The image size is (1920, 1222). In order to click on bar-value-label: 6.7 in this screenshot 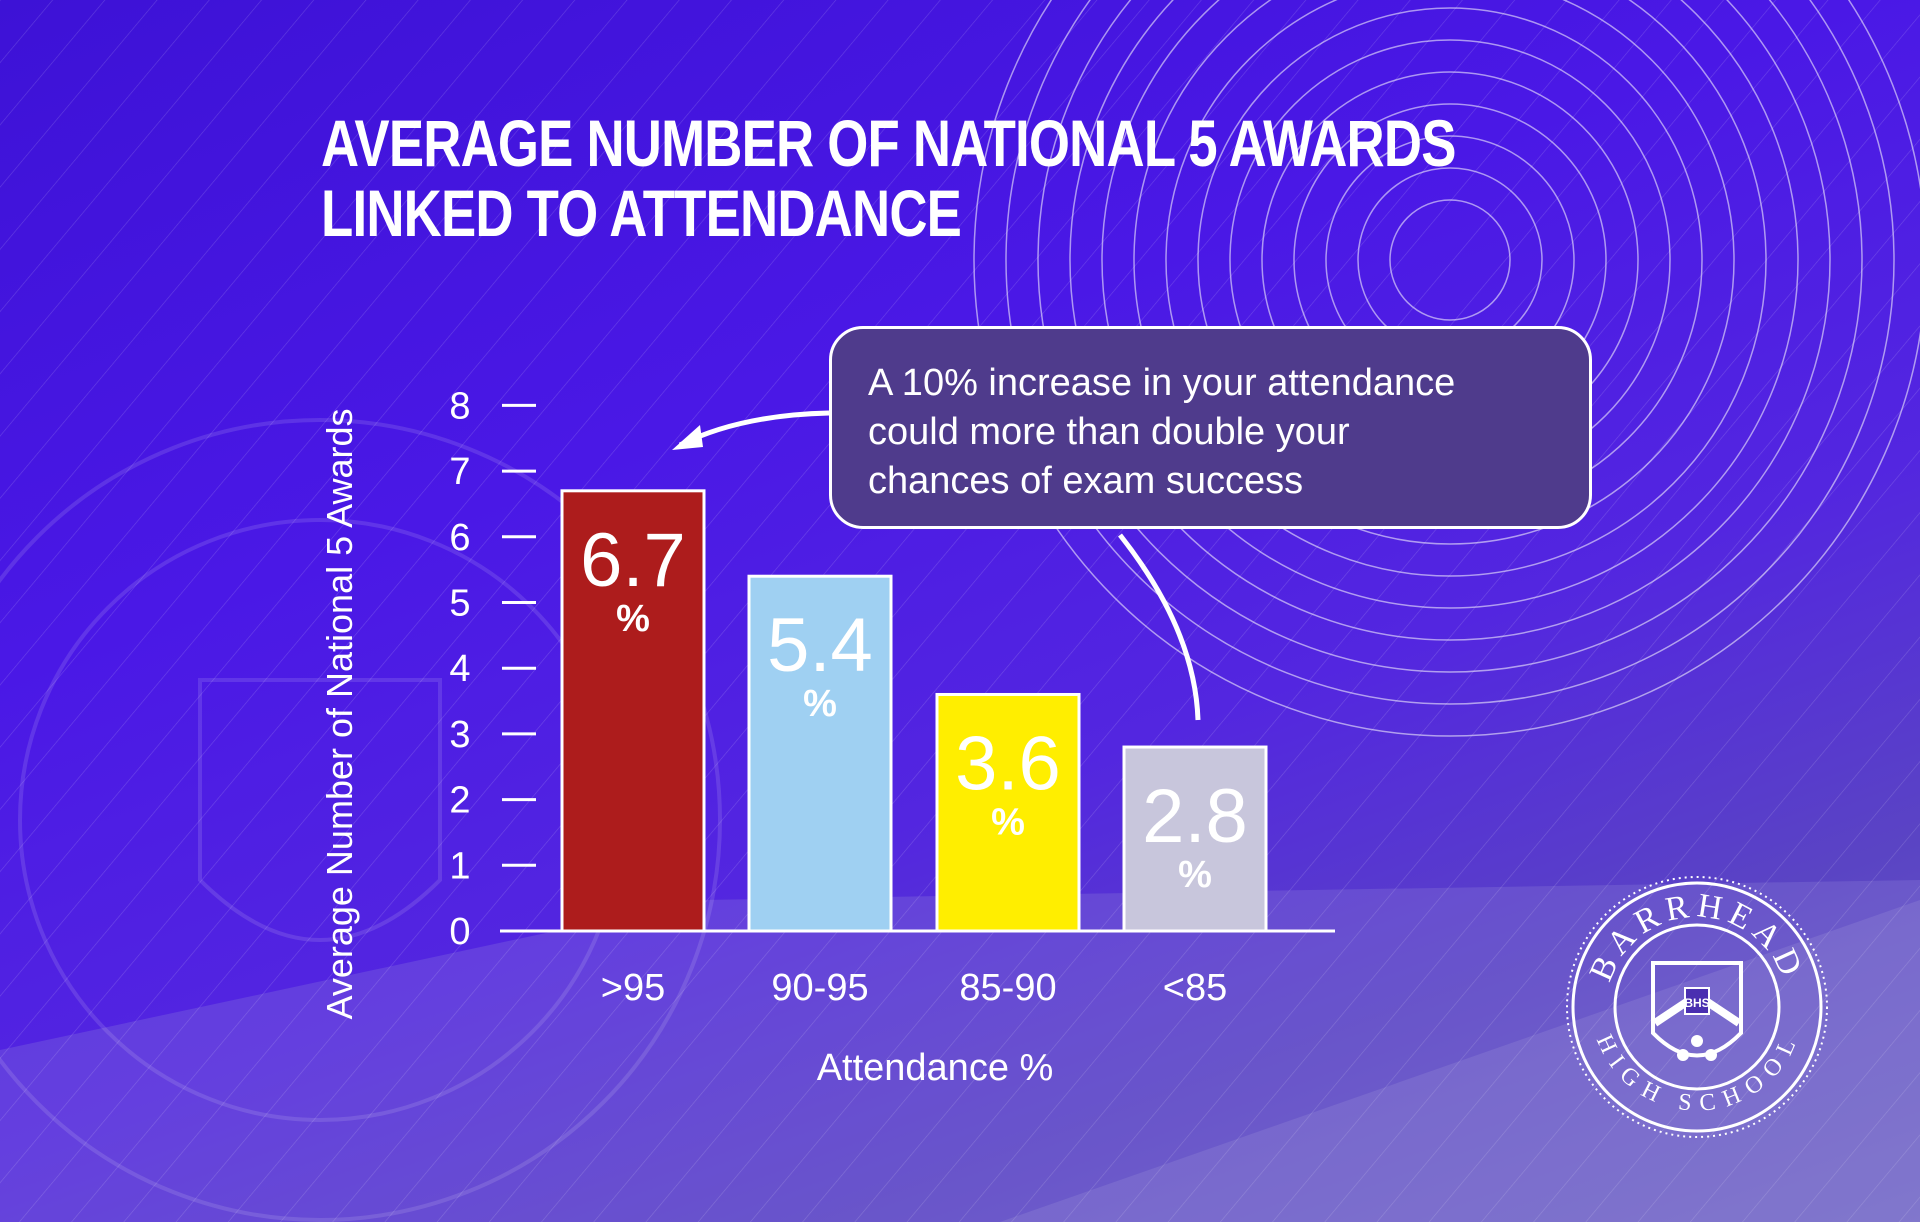, I will do `click(633, 560)`.